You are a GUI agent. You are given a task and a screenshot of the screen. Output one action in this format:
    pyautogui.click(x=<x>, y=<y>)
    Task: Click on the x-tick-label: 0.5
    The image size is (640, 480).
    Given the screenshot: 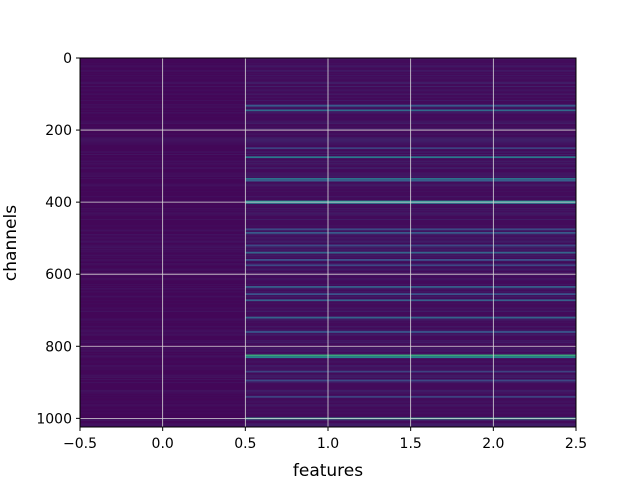 What is the action you would take?
    pyautogui.click(x=245, y=444)
    